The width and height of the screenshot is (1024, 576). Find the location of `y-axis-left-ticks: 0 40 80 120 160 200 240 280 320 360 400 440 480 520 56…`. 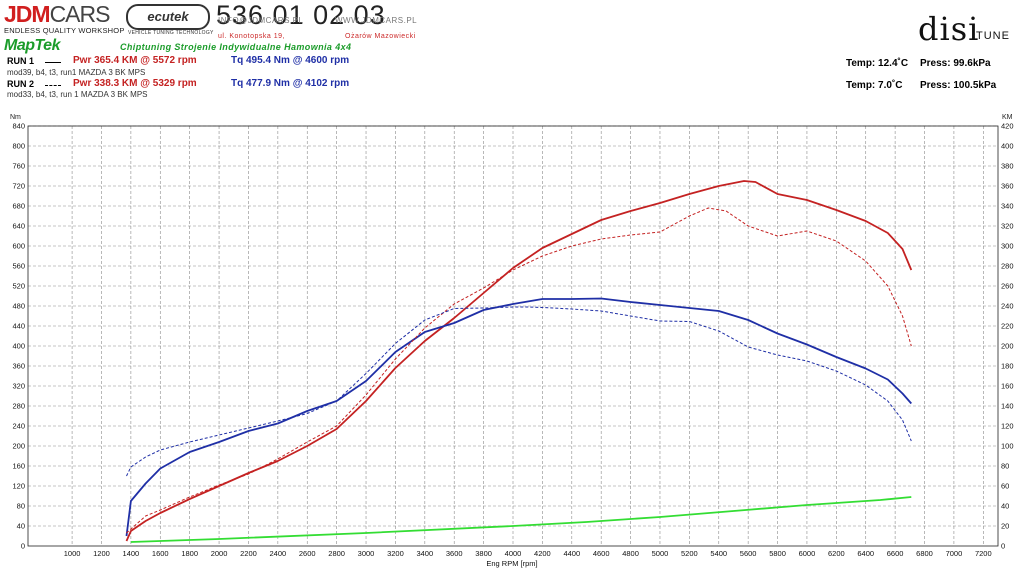

y-axis-left-ticks: 0 40 80 120 160 200 240 280 320 360 400 440 480 520 56… is located at coordinates (18, 336).